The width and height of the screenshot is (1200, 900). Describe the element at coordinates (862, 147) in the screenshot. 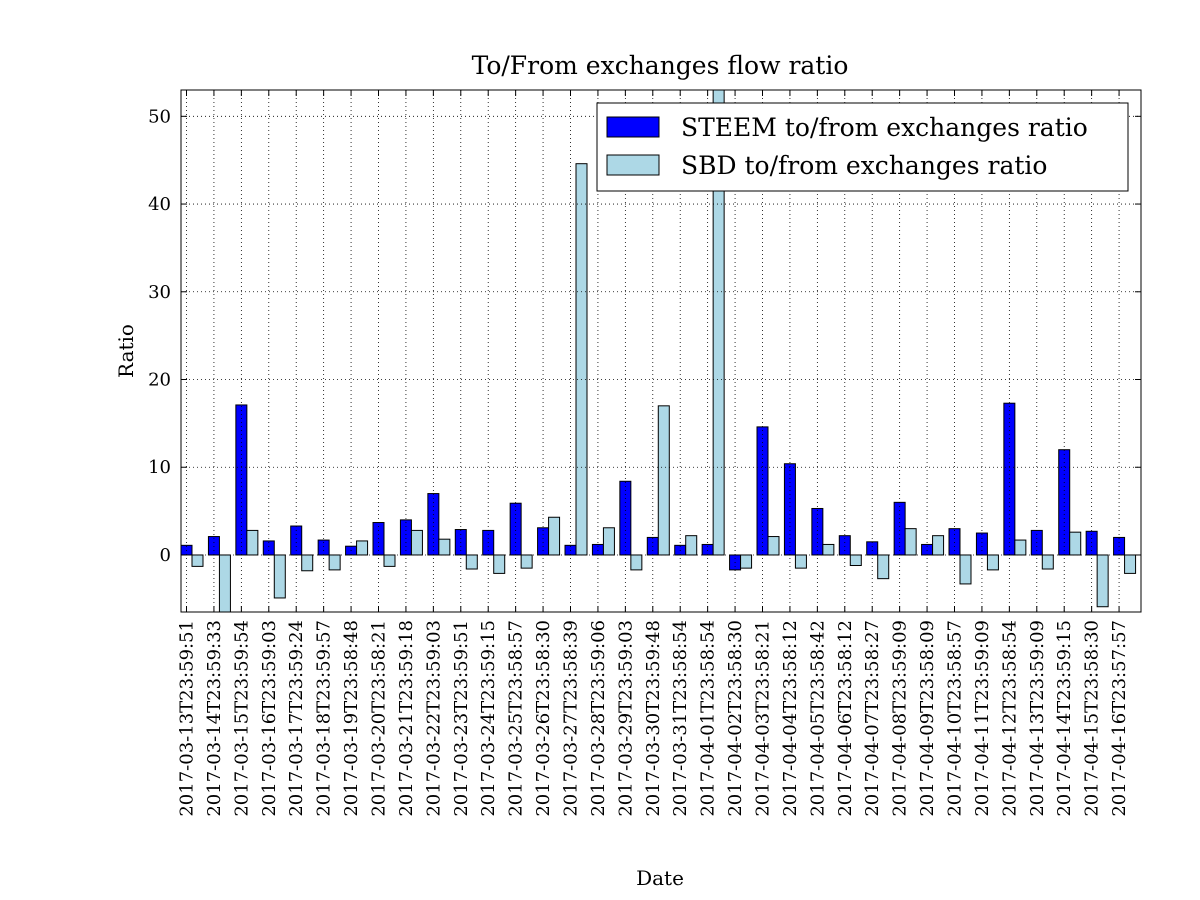

I see `legend-box` at that location.